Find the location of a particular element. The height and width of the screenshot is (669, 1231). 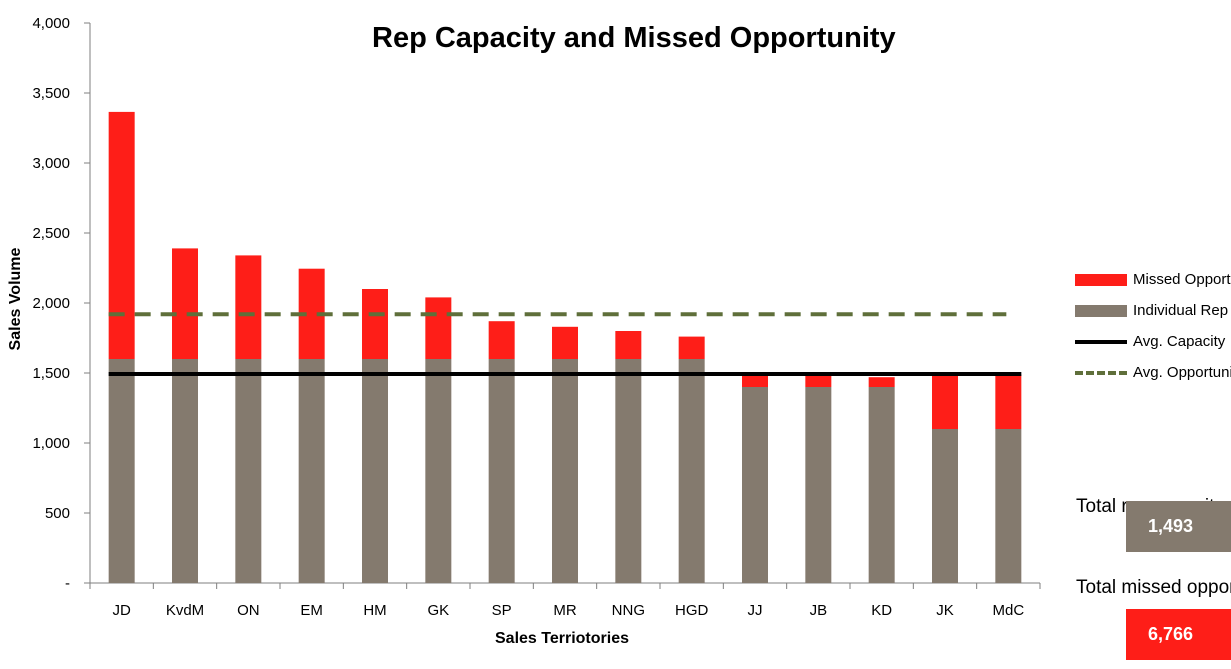

y-tick-label: 2,000 is located at coordinates (51, 303).